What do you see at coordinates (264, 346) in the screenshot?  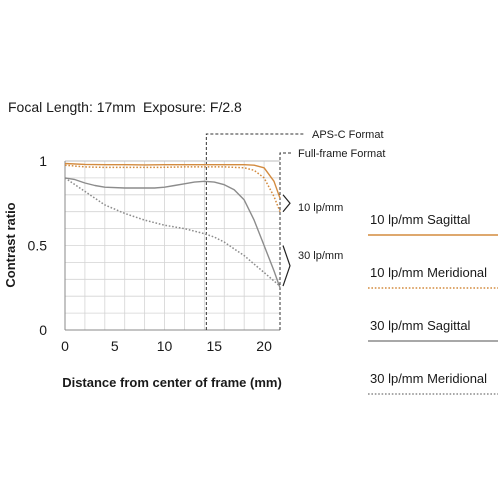 I see `x-tick-label: 20` at bounding box center [264, 346].